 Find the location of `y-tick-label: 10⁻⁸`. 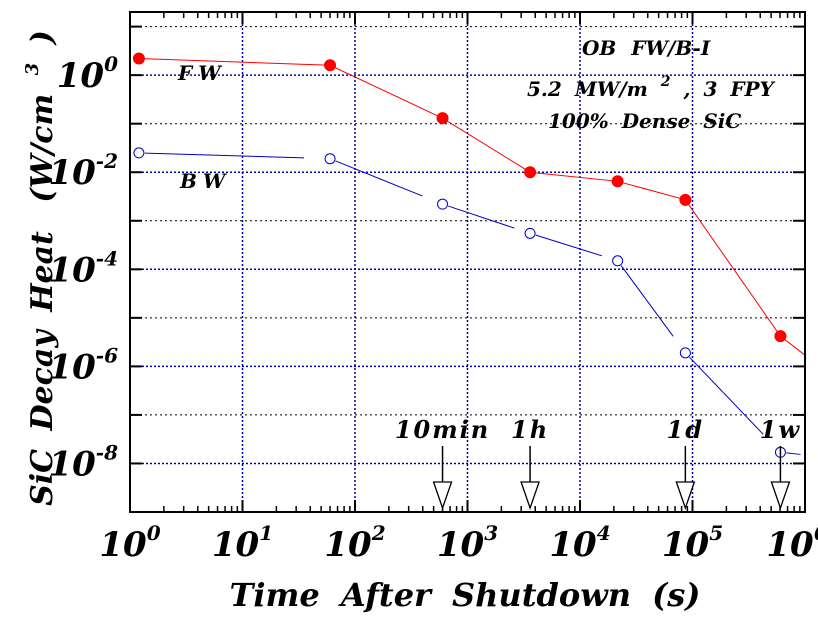

y-tick-label: 10⁻⁸ is located at coordinates (83, 462).